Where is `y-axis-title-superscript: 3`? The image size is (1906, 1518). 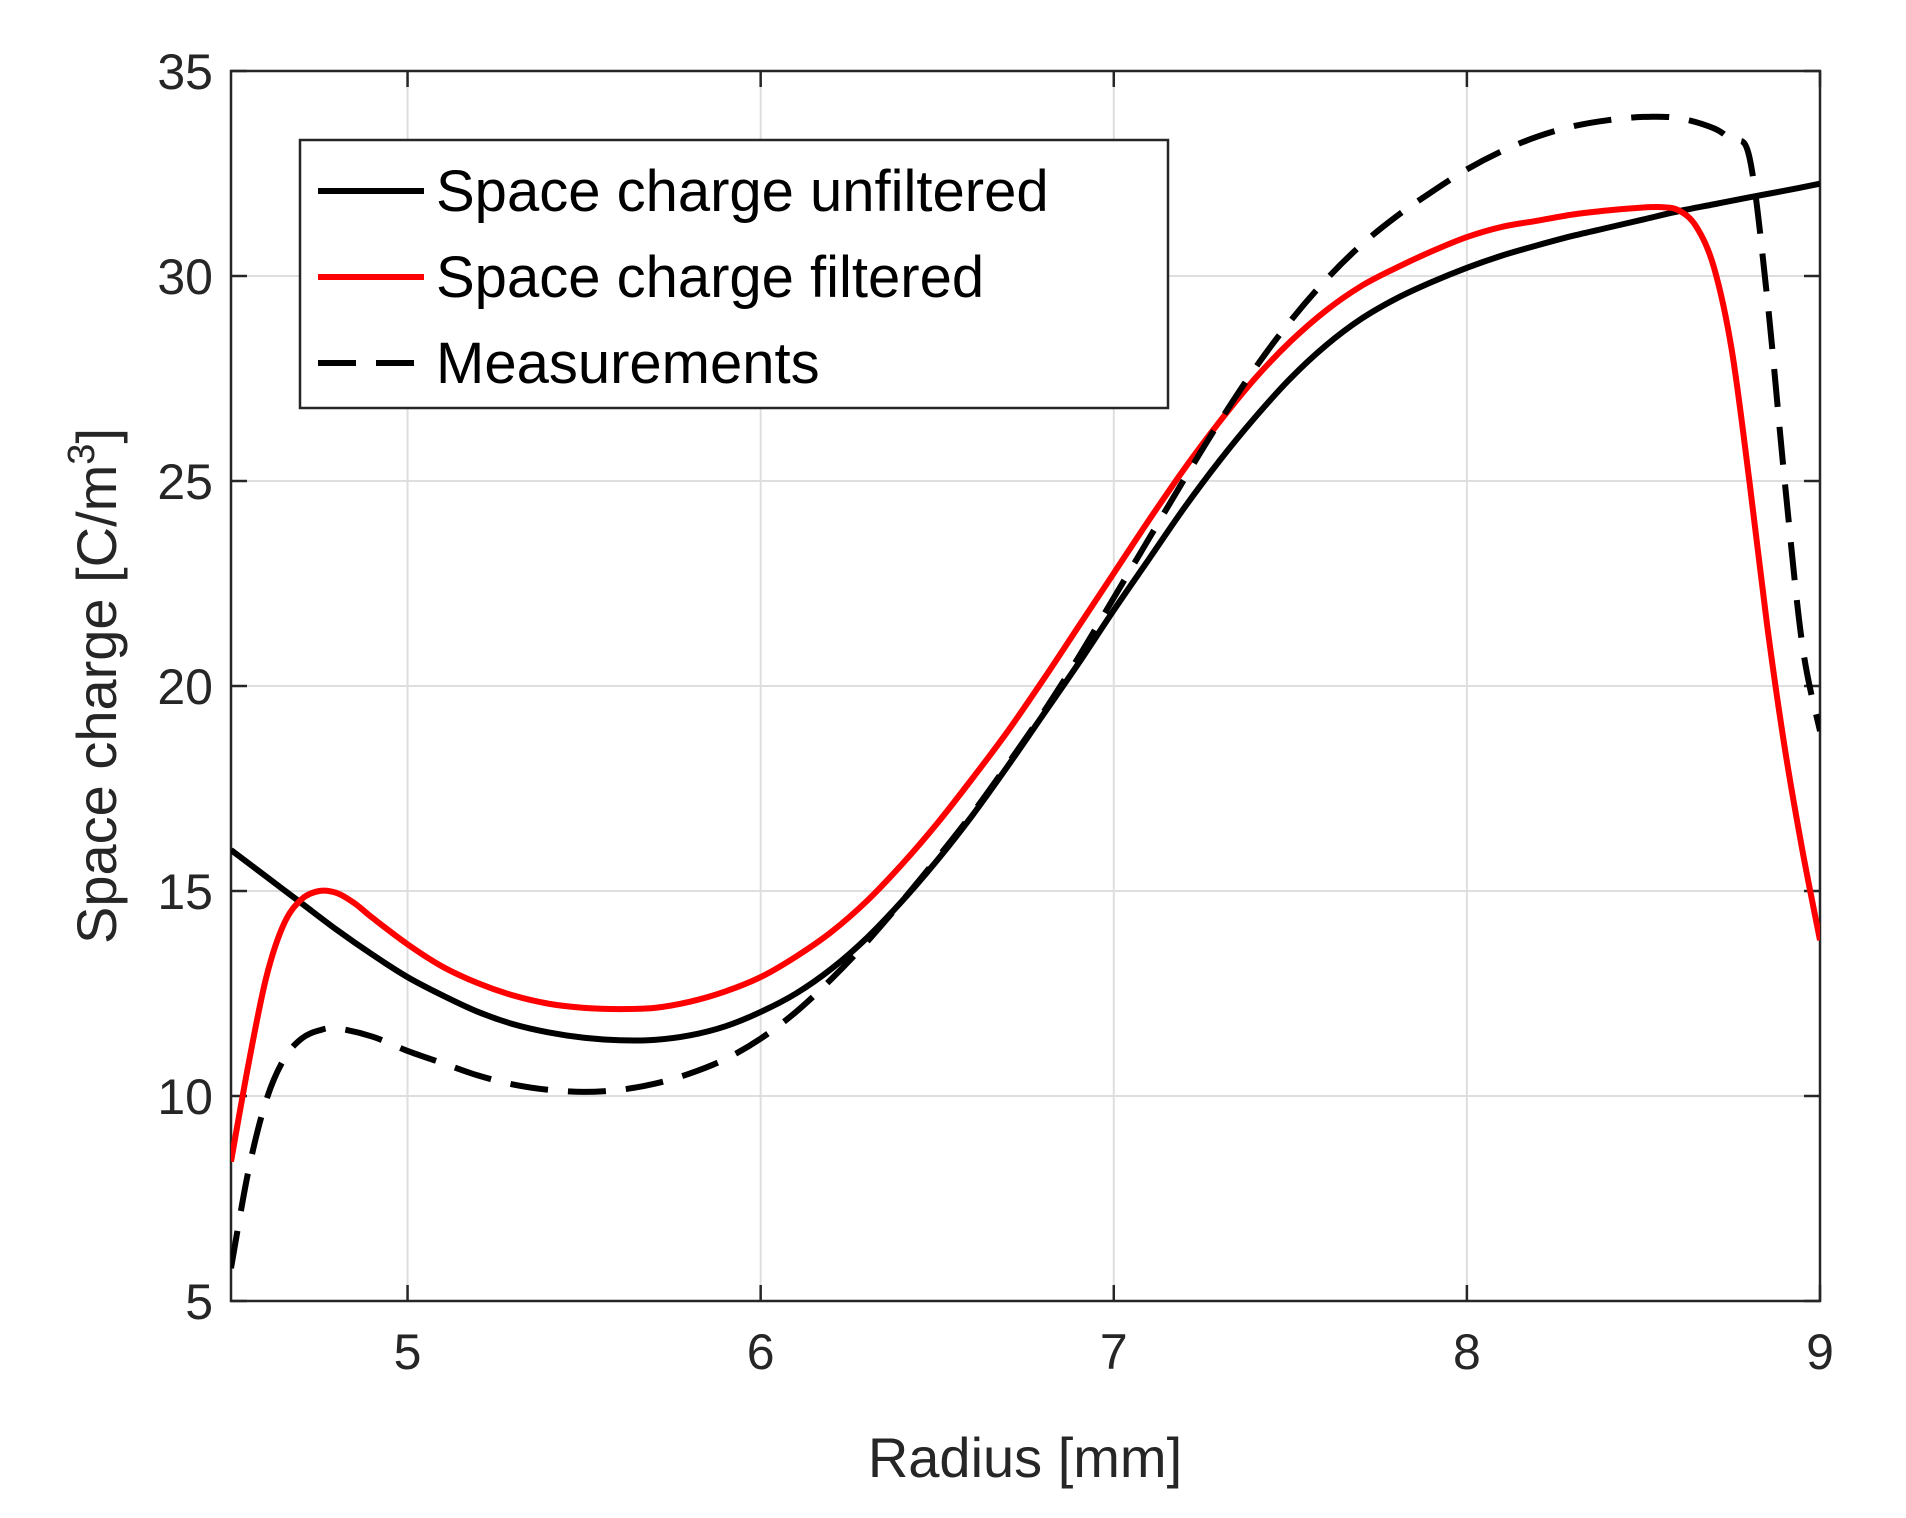
y-axis-title-superscript: 3 is located at coordinates (82, 454).